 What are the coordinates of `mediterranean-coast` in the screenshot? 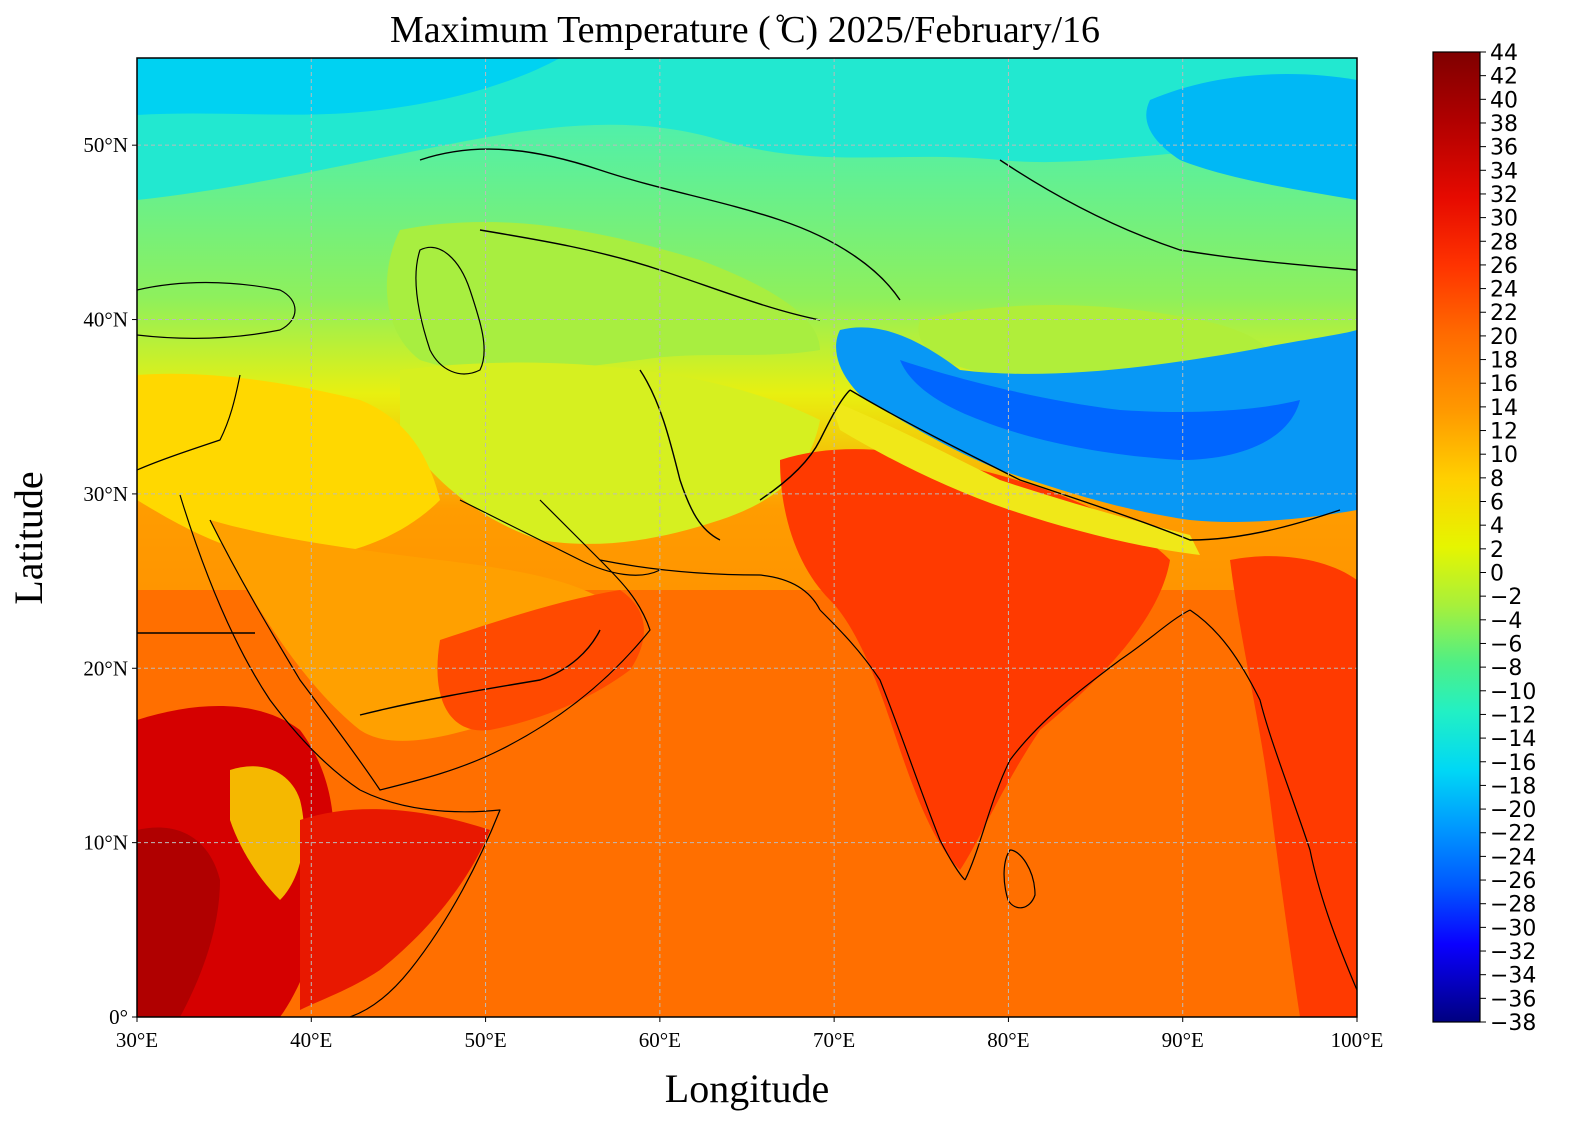 It's located at (189, 422).